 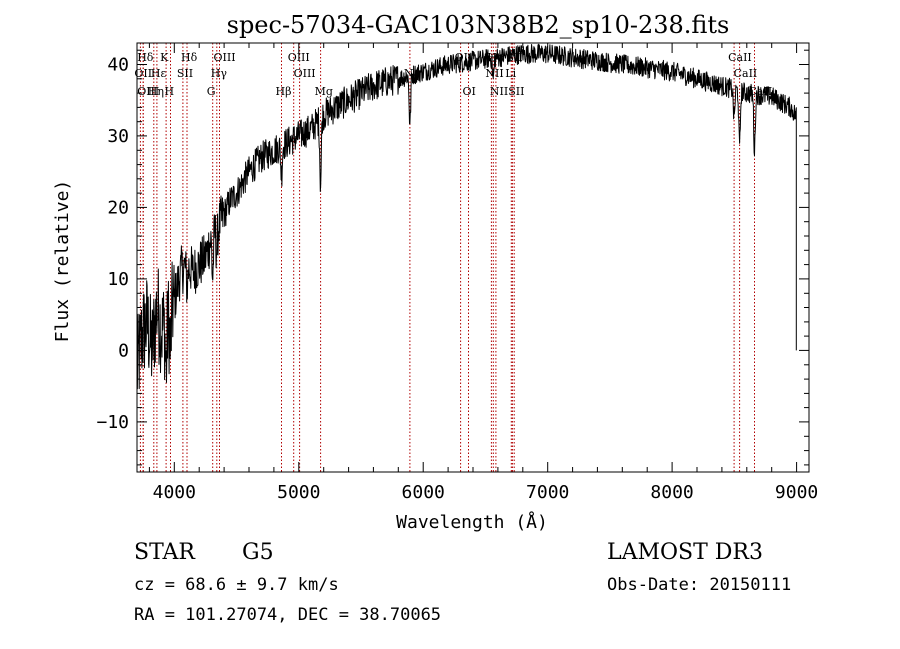 What do you see at coordinates (143, 73) in the screenshot?
I see `line-label-1: OII` at bounding box center [143, 73].